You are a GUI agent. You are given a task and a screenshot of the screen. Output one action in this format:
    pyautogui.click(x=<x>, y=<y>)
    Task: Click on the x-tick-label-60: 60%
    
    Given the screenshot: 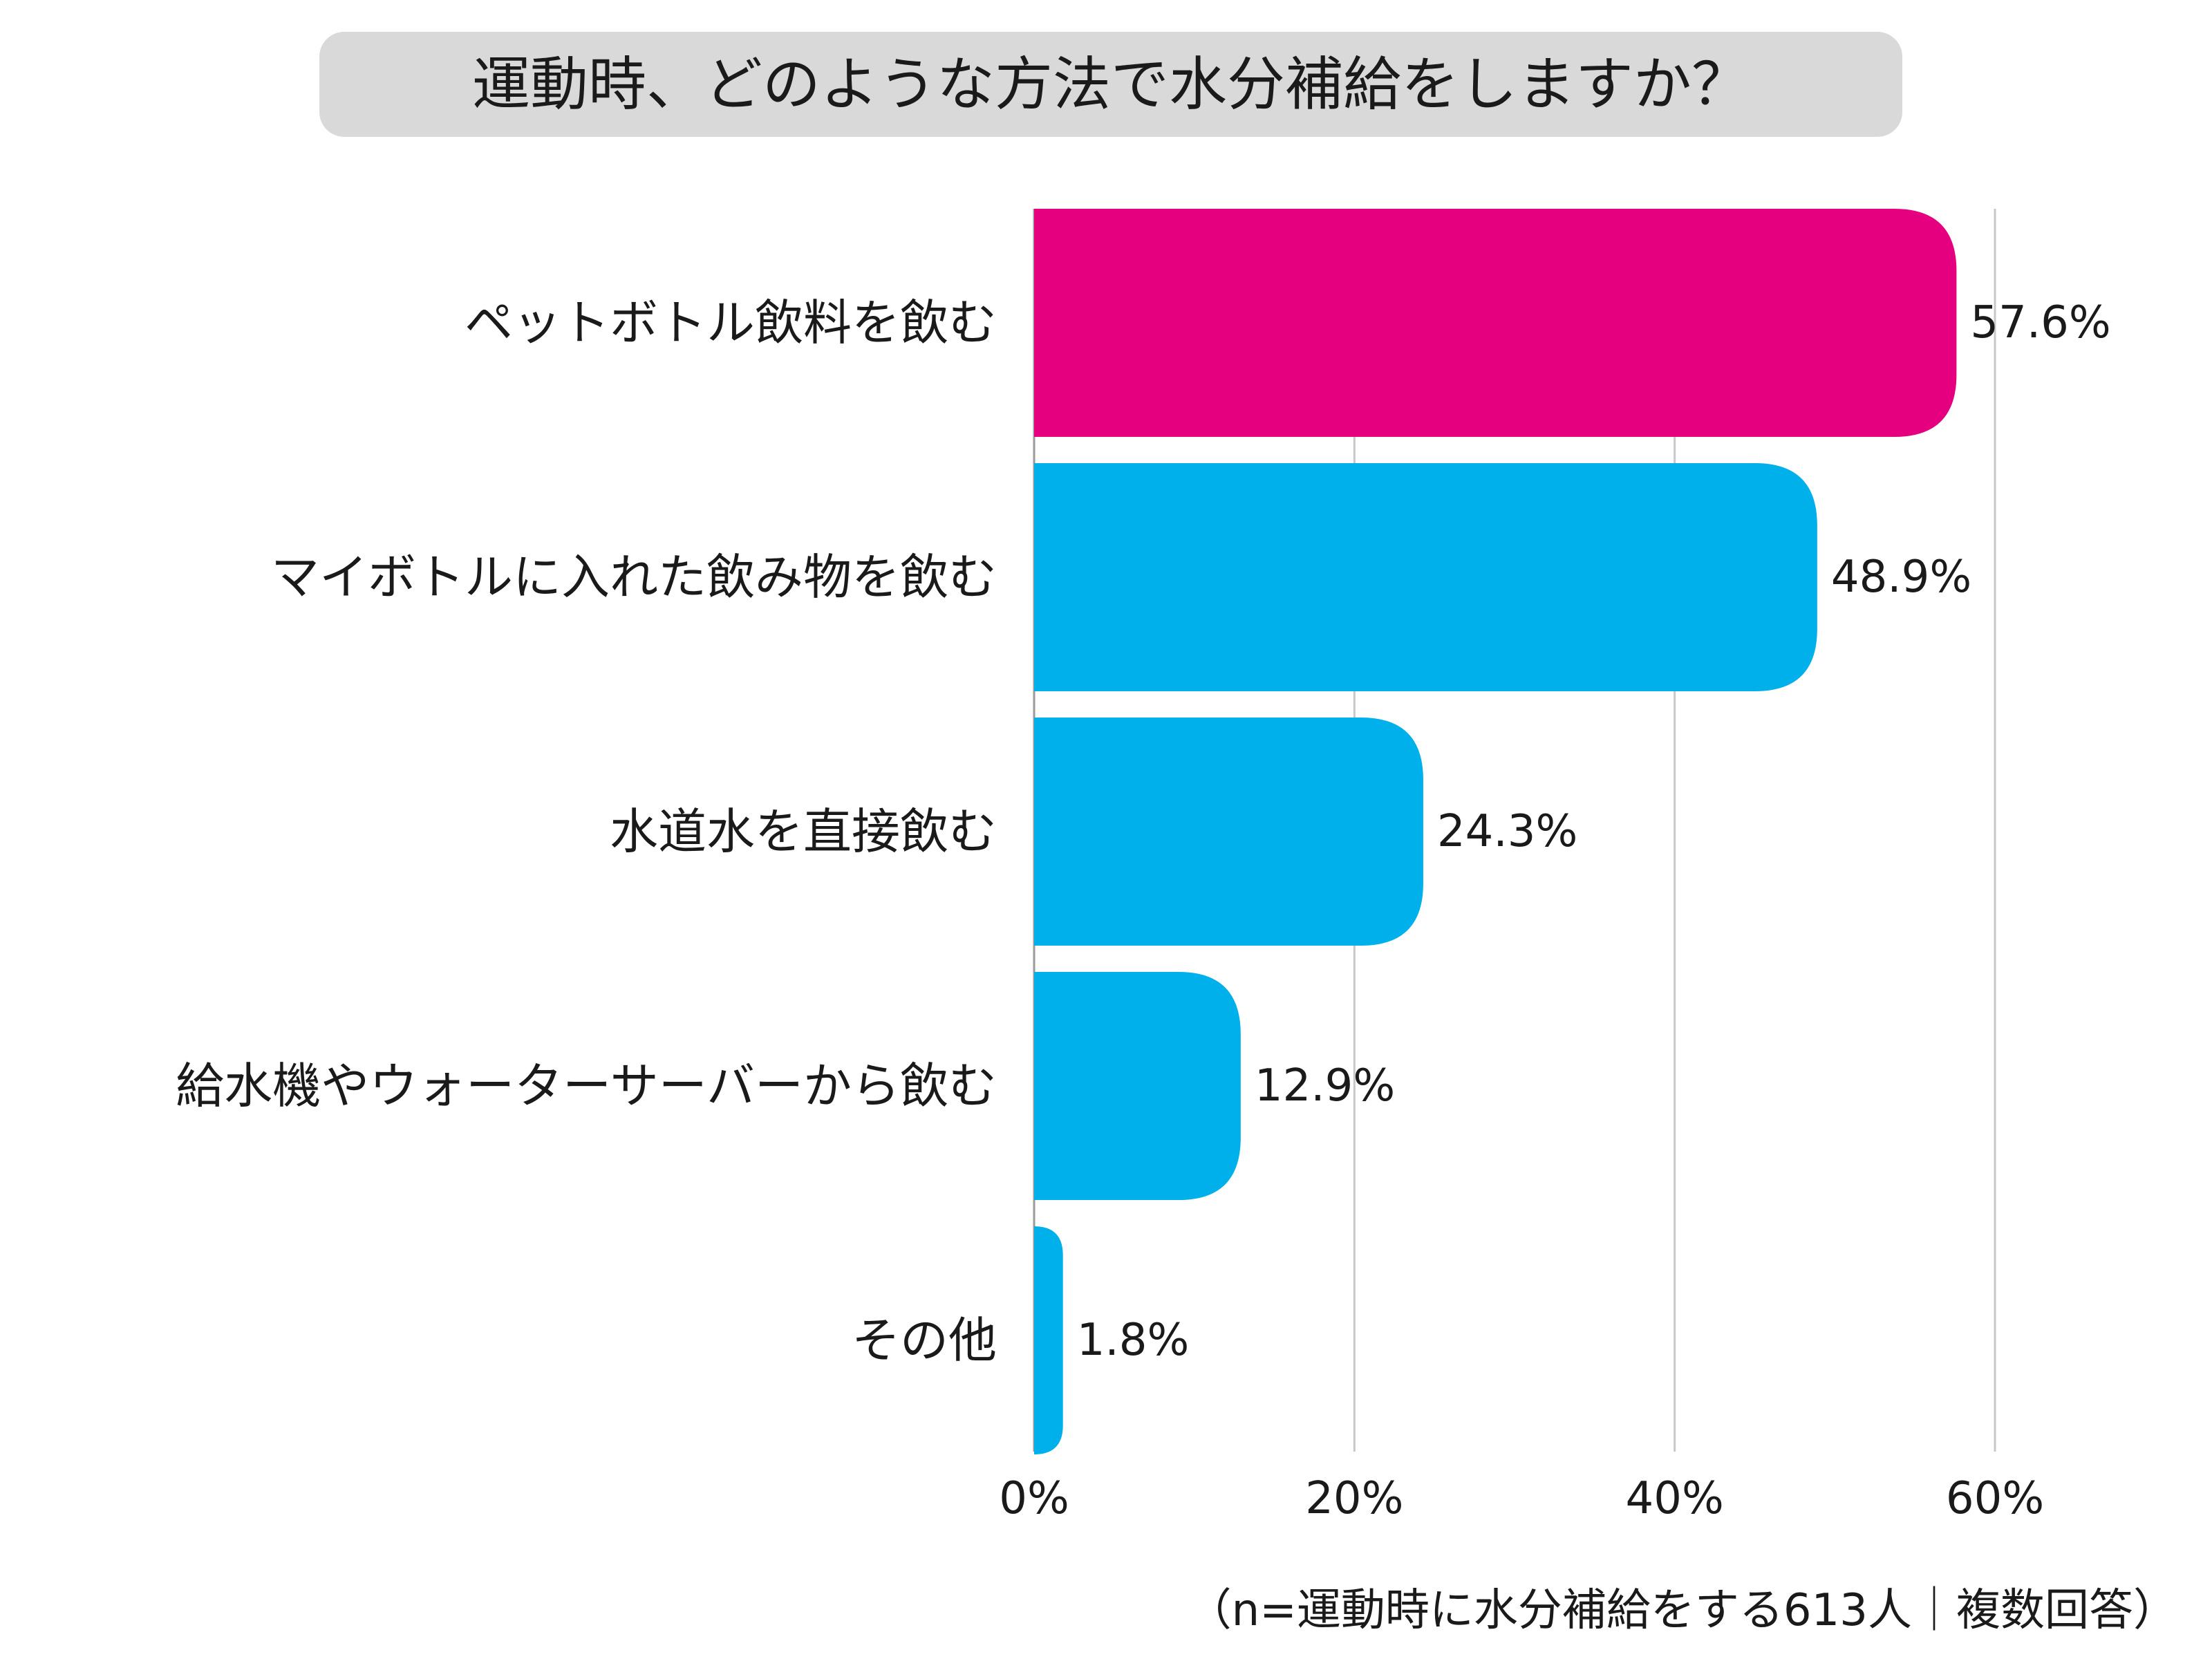 What is the action you would take?
    pyautogui.click(x=1995, y=1498)
    